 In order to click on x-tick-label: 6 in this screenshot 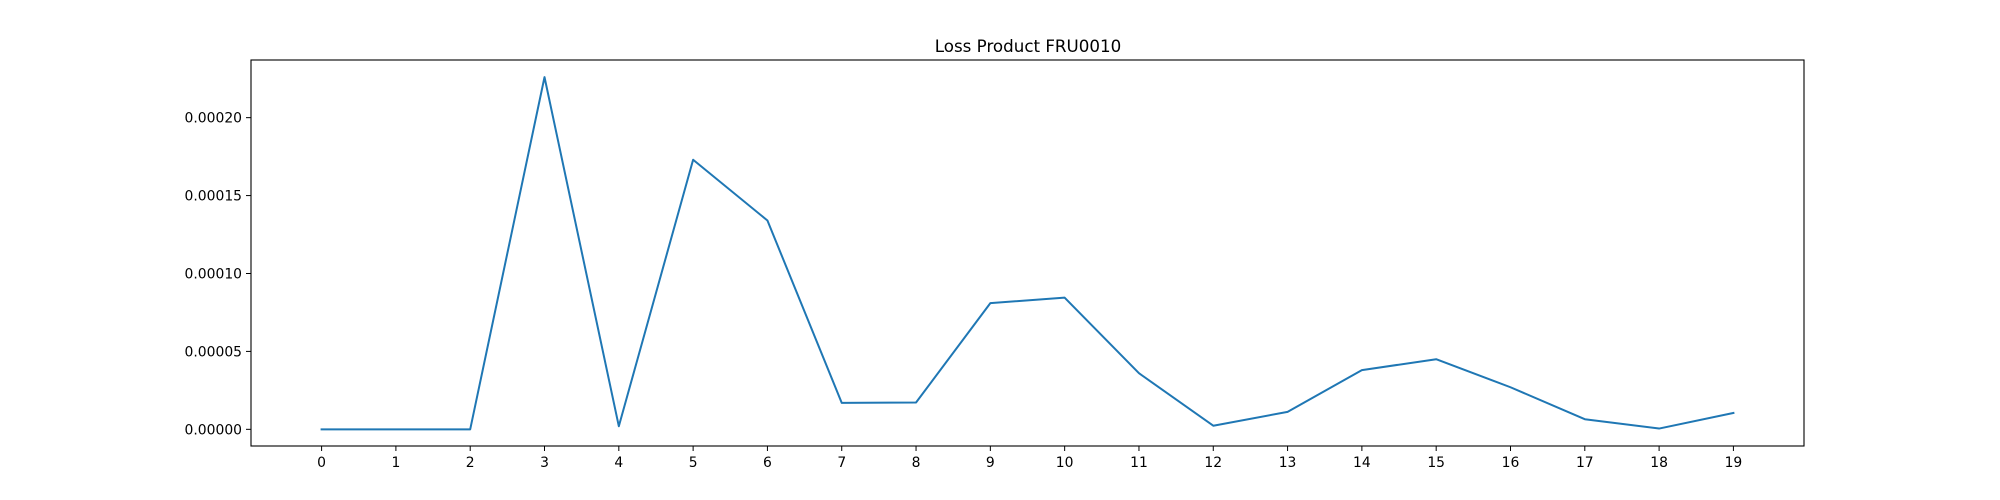, I will do `click(767, 463)`.